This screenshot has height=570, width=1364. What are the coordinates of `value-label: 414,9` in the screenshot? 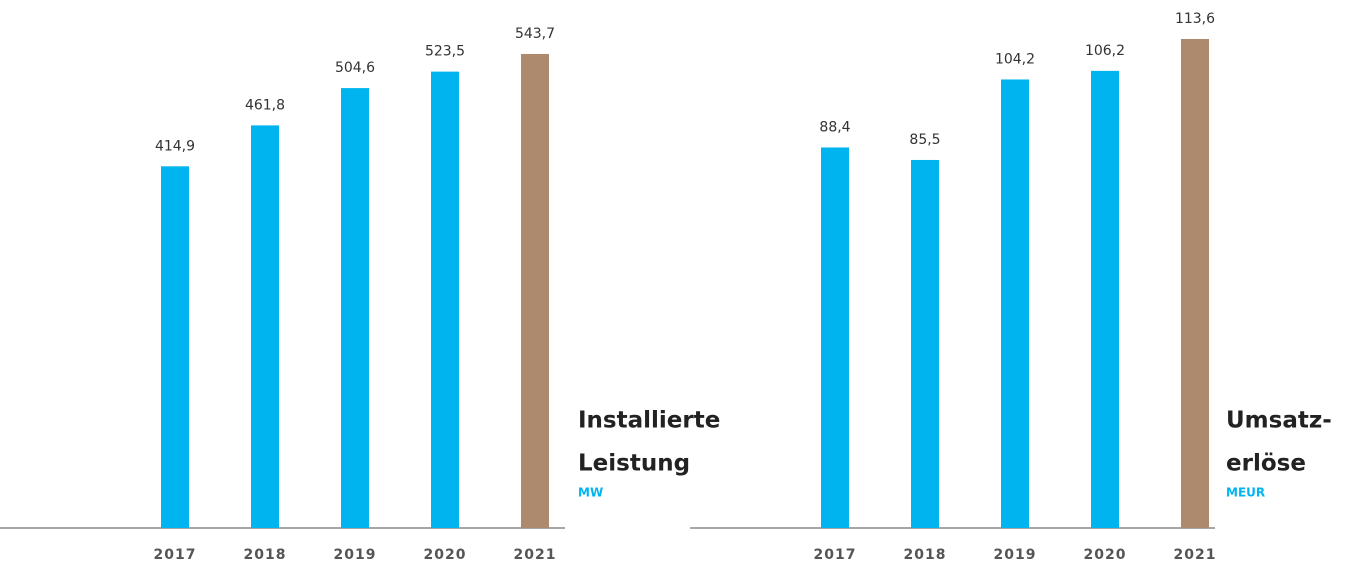 It's located at (175, 146).